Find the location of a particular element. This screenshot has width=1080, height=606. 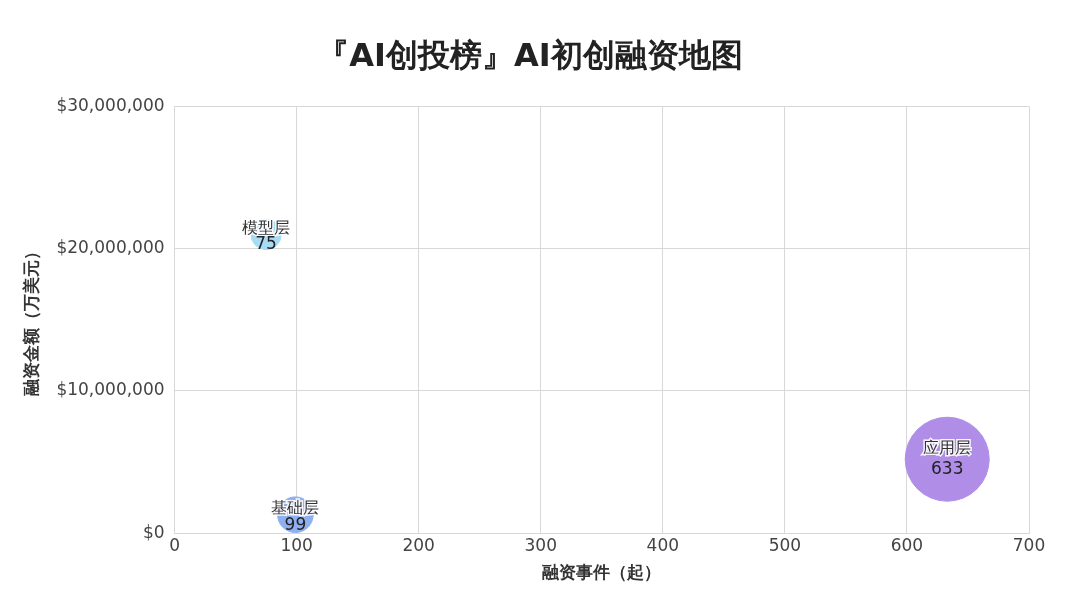

x-tick-label: 600 is located at coordinates (907, 544).